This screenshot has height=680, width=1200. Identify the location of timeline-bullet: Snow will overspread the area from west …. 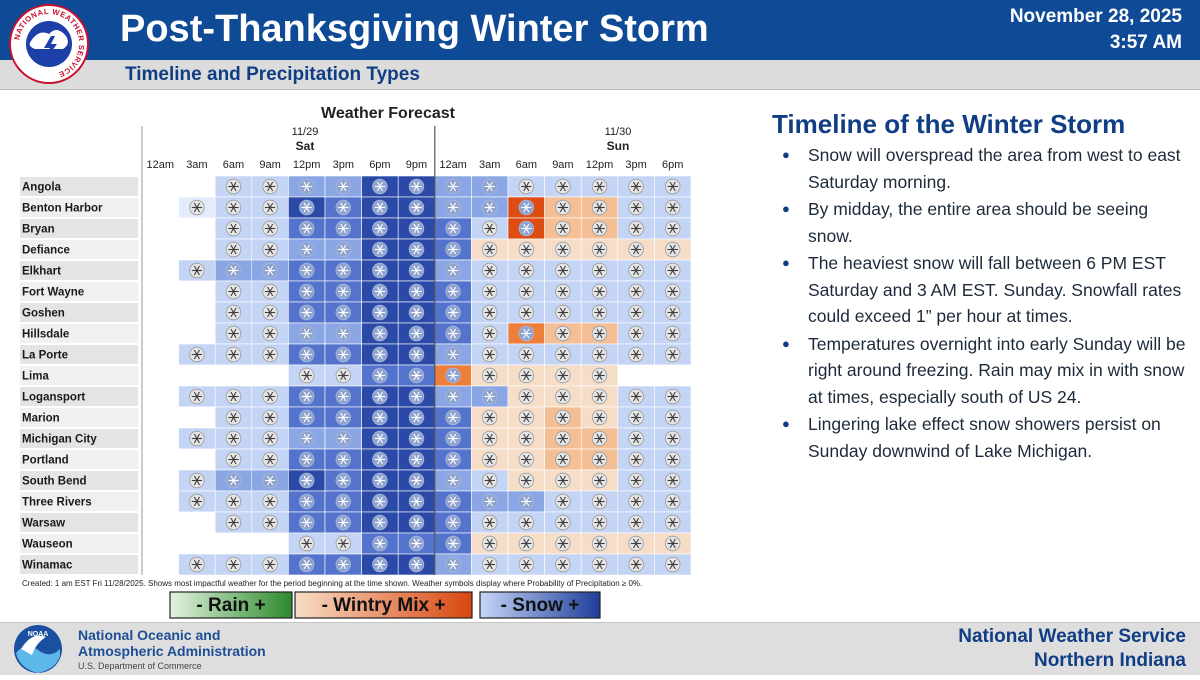
(982, 168).